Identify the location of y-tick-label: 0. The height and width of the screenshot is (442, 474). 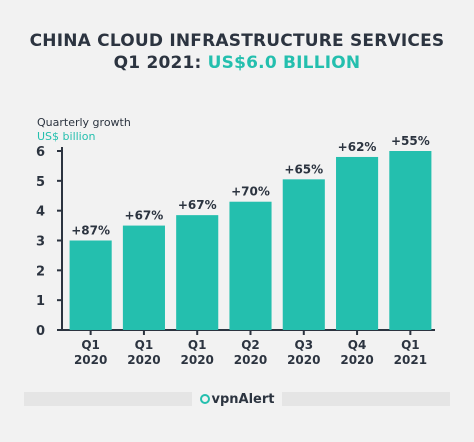
(40, 331).